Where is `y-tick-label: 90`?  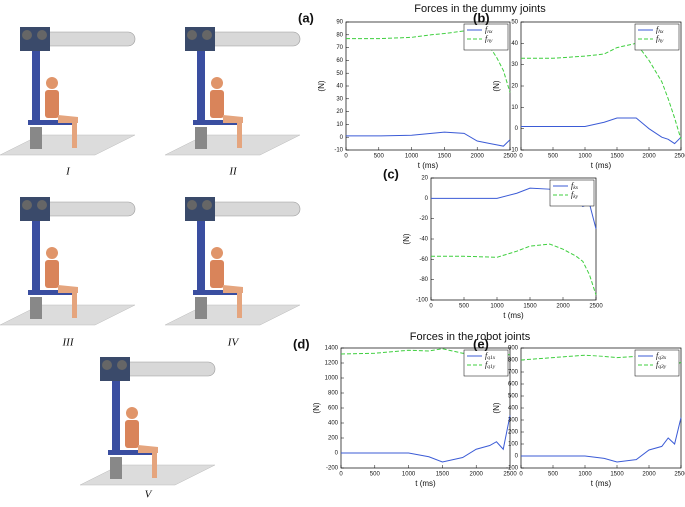 y-tick-label: 90 is located at coordinates (339, 23).